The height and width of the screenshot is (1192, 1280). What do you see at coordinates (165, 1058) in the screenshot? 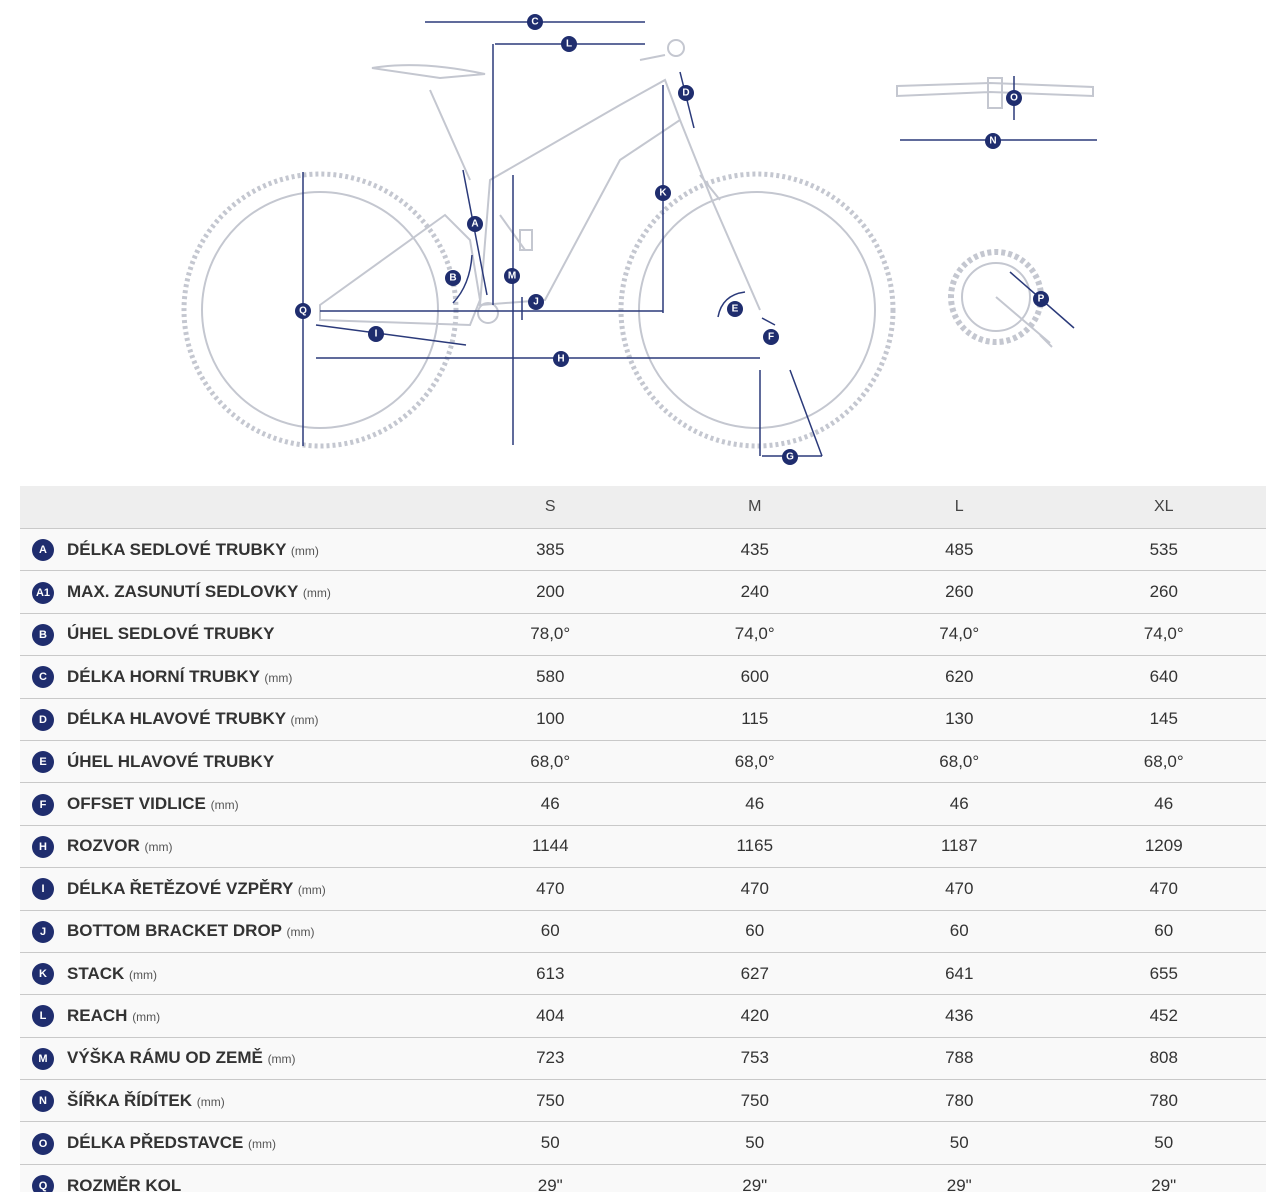
I see `name-text: VÝŠKA RÁMU OD ZEMĚ` at bounding box center [165, 1058].